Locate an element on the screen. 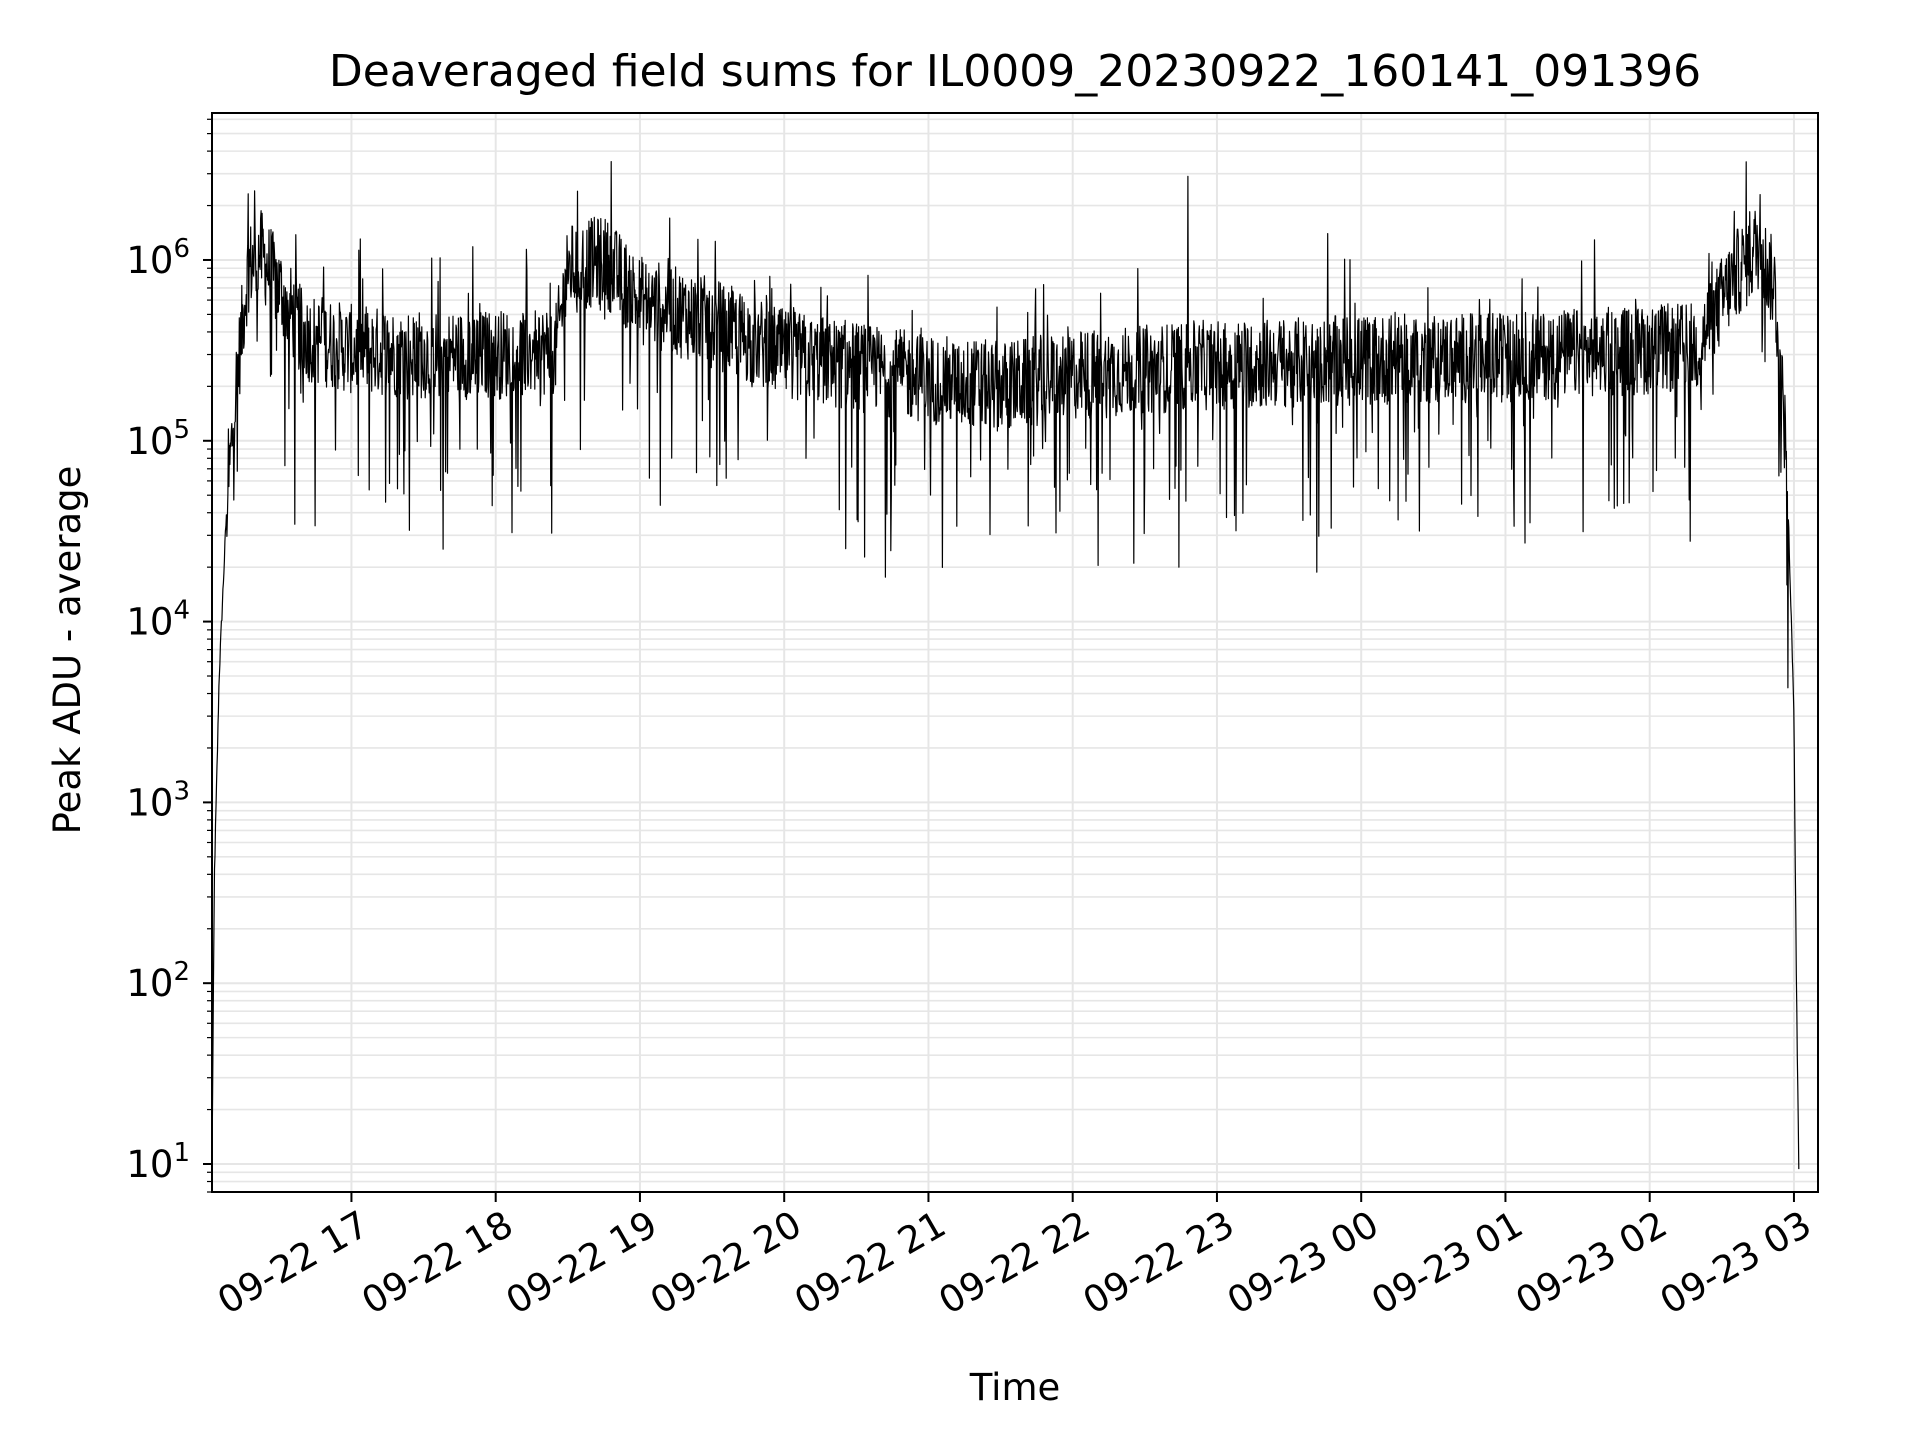  x-axis-label: Time is located at coordinates (1015, 1387).